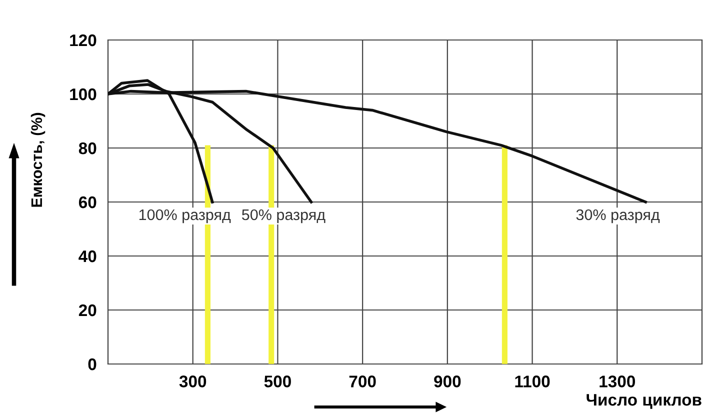 This screenshot has width=717, height=417. I want to click on y-tick-label: 80, so click(87, 148).